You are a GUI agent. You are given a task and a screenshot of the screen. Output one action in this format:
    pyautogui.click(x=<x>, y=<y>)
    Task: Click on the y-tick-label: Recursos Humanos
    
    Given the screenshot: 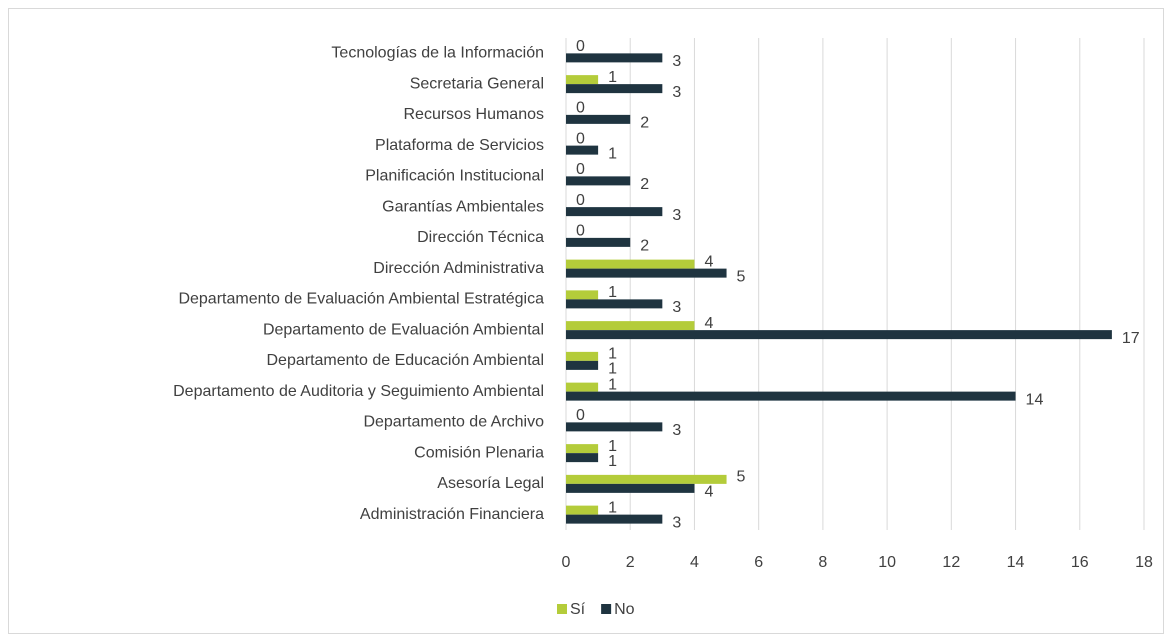 What is the action you would take?
    pyautogui.click(x=474, y=114)
    